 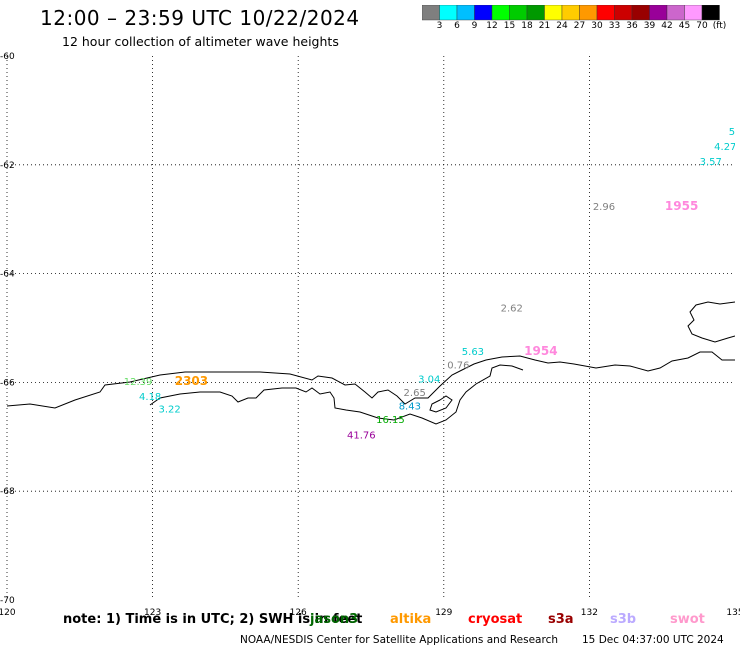 What do you see at coordinates (702, 26) in the screenshot?
I see `colorbar-label: 70` at bounding box center [702, 26].